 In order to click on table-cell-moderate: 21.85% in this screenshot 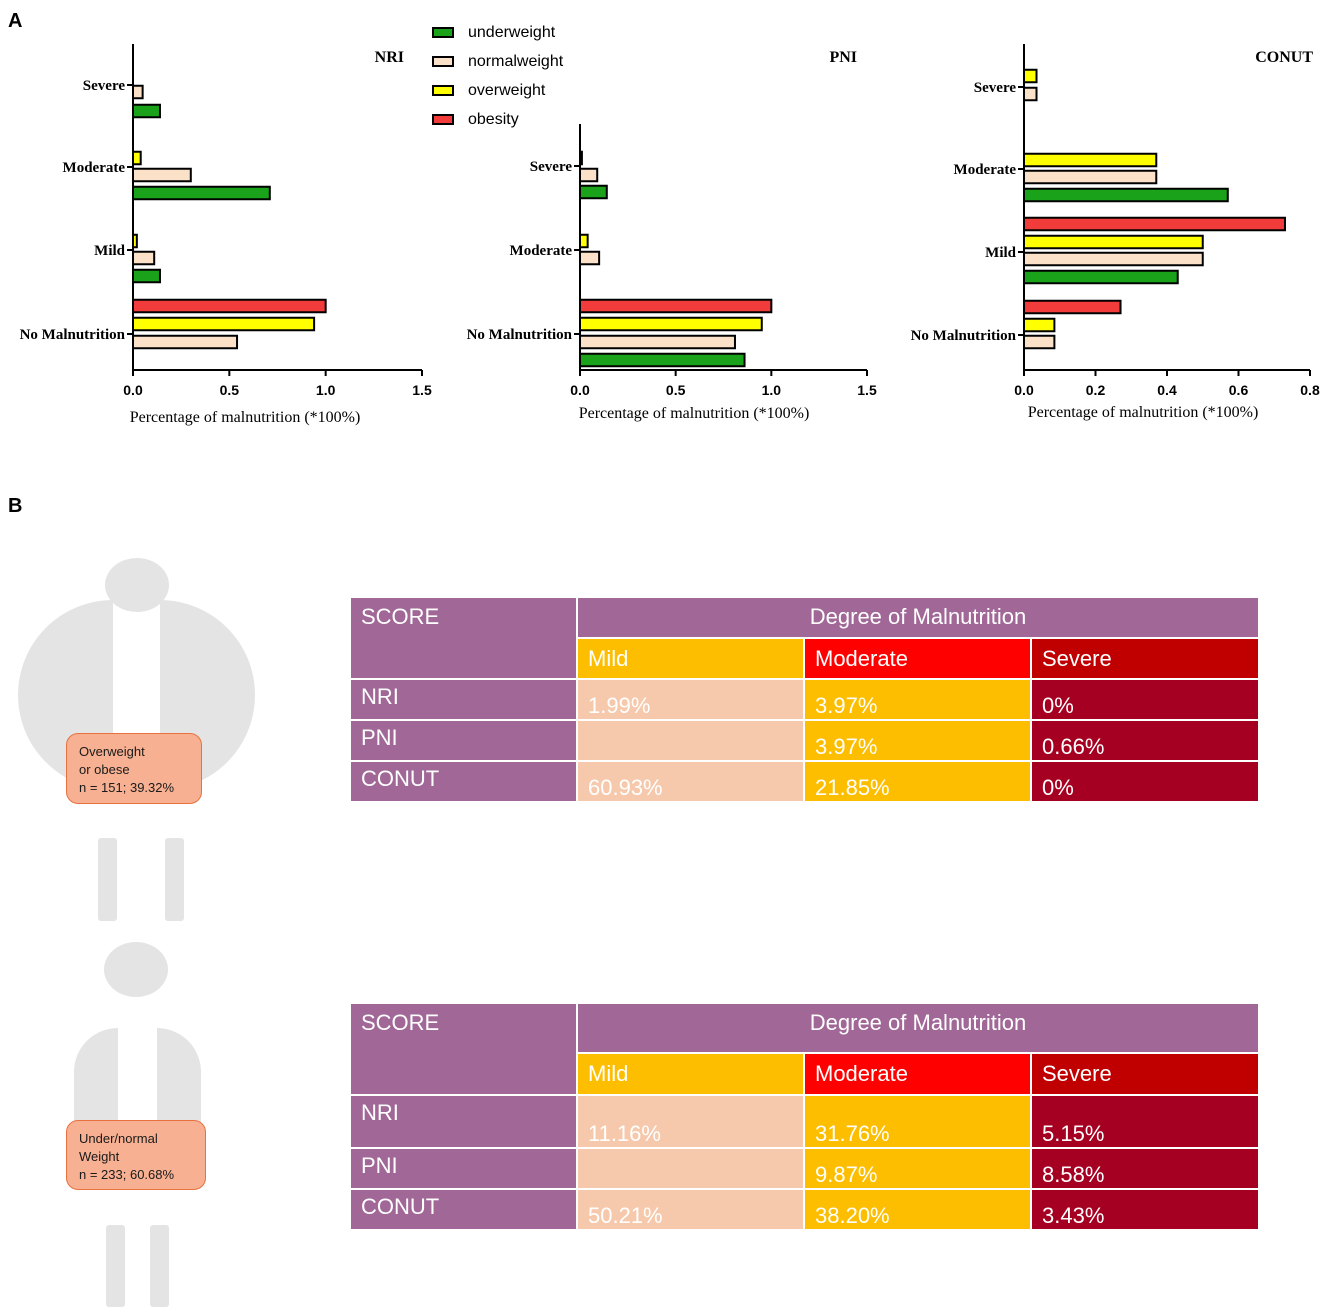, I will do `click(917, 781)`.